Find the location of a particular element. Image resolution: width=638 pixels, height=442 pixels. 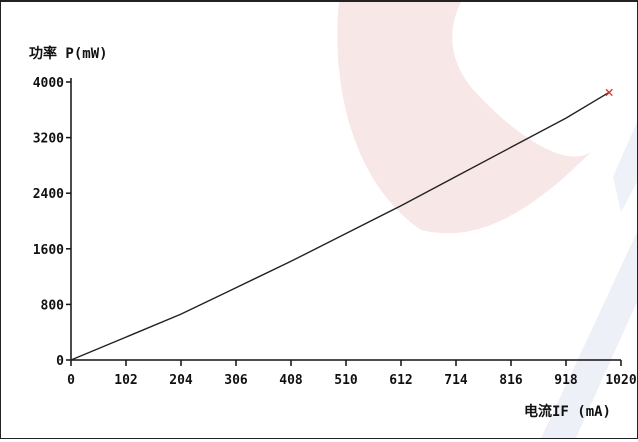

y-tick-label: 800 is located at coordinates (53, 305).